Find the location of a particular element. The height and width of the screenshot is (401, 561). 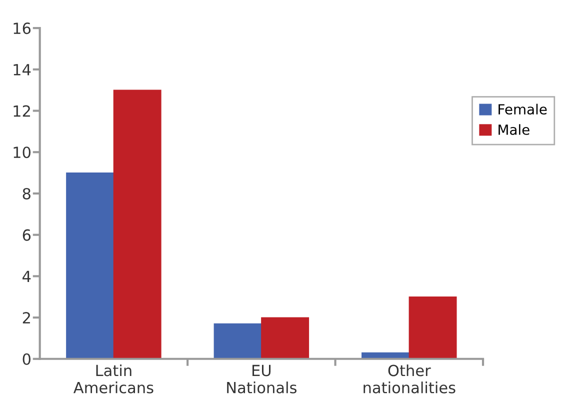

legend-label: Female is located at coordinates (522, 109).